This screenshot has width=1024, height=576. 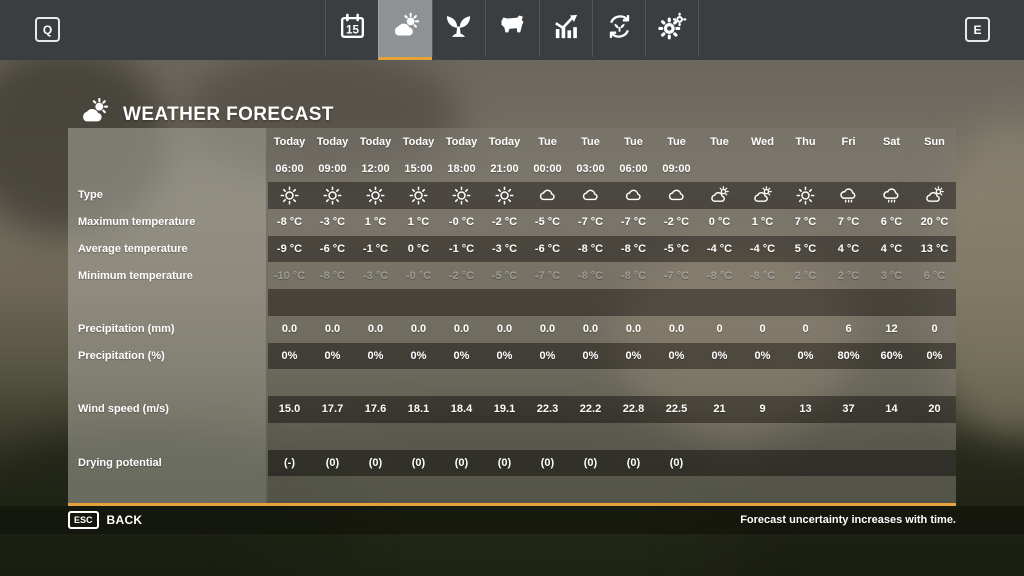 I want to click on avg-temperature-value-14: 4 °C, so click(x=891, y=248).